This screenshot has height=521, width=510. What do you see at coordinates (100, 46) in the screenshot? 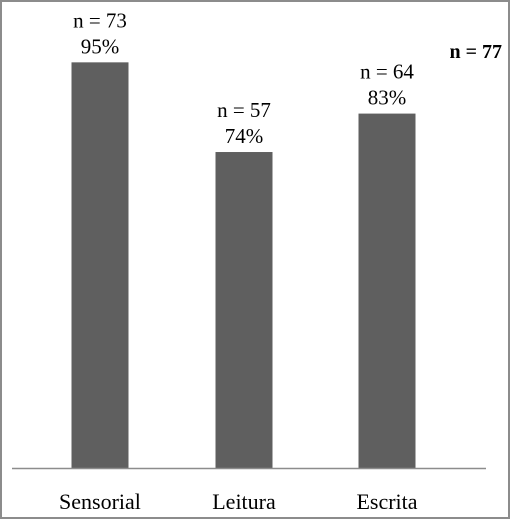
I see `percent-label-sensorial: 95%` at bounding box center [100, 46].